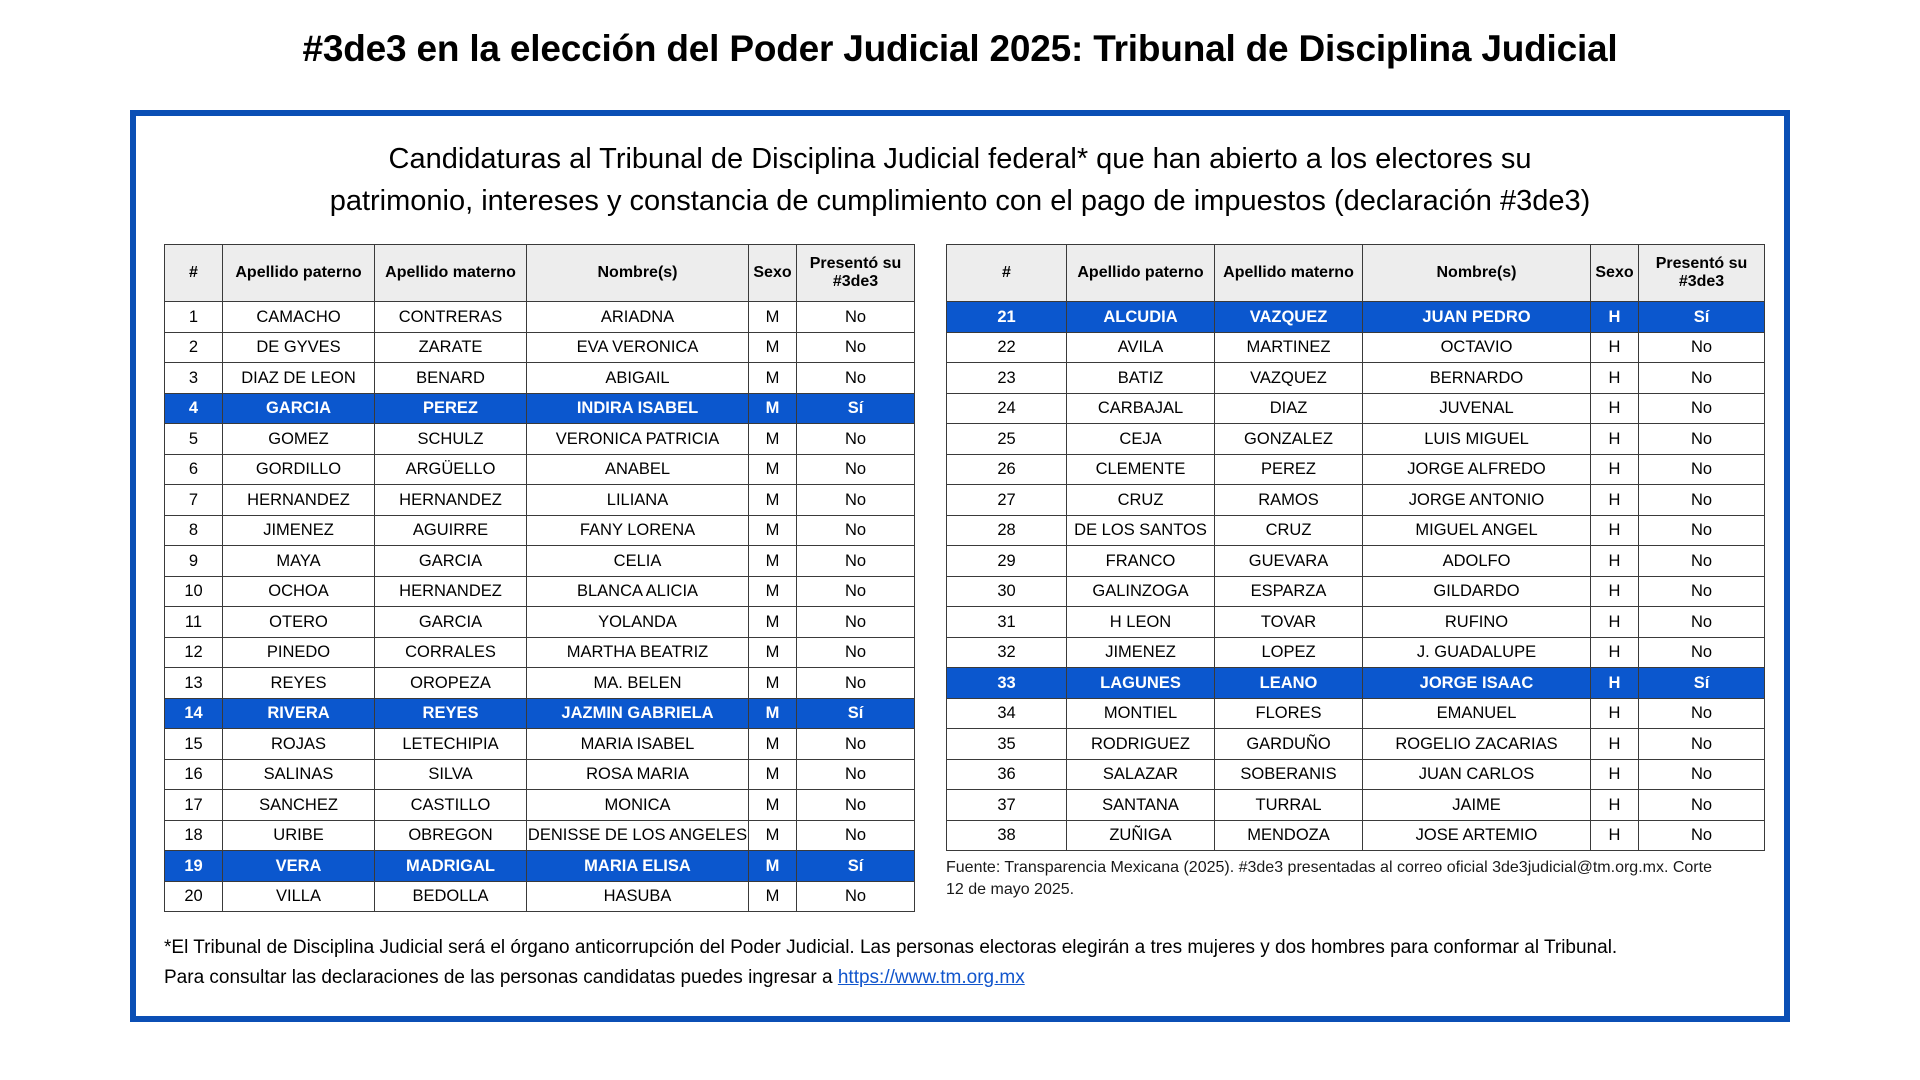 This screenshot has height=1080, width=1920. I want to click on row-cell-num: 2, so click(193, 347).